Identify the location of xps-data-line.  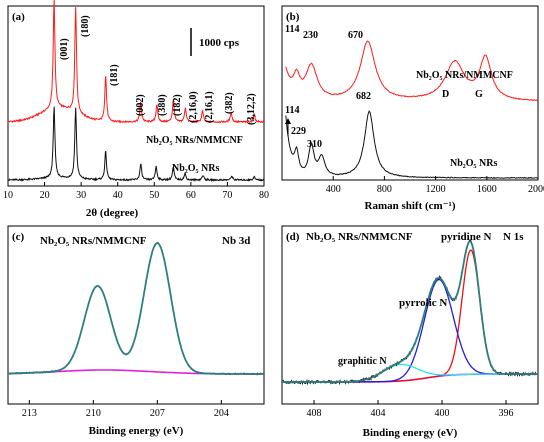
(136, 308).